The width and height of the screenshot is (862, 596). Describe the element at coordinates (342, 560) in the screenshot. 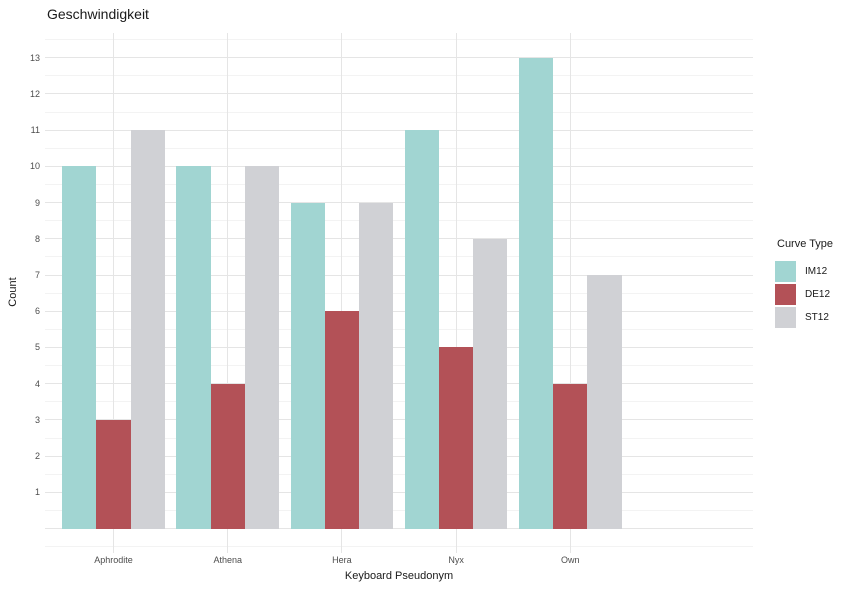

I see `x-tick-label: Hera` at that location.